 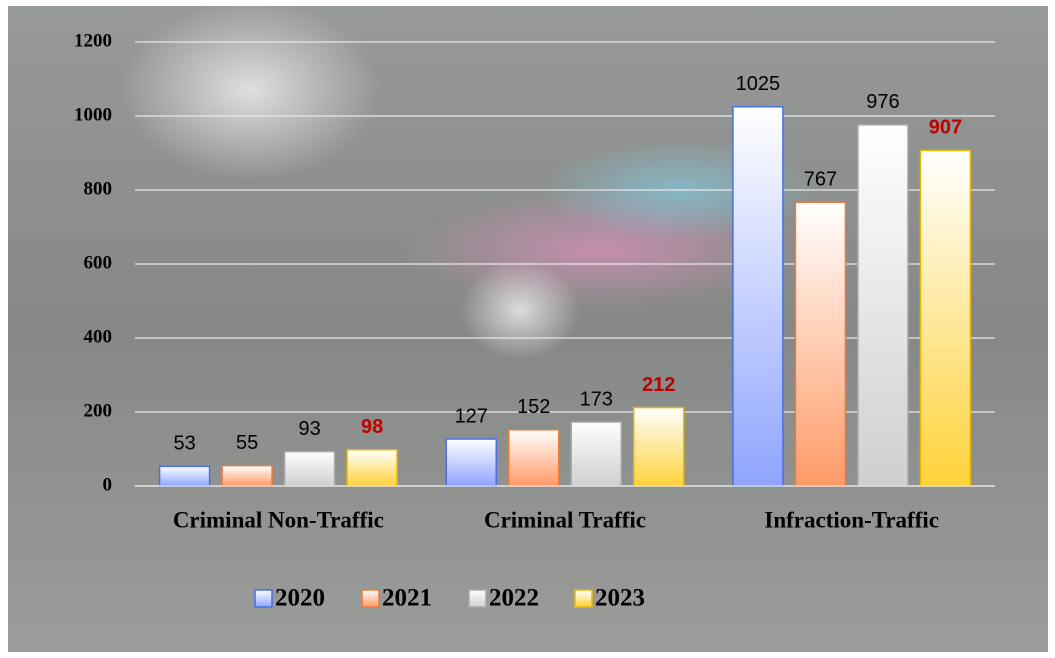 I want to click on y-tick-label: 800, so click(x=98, y=188).